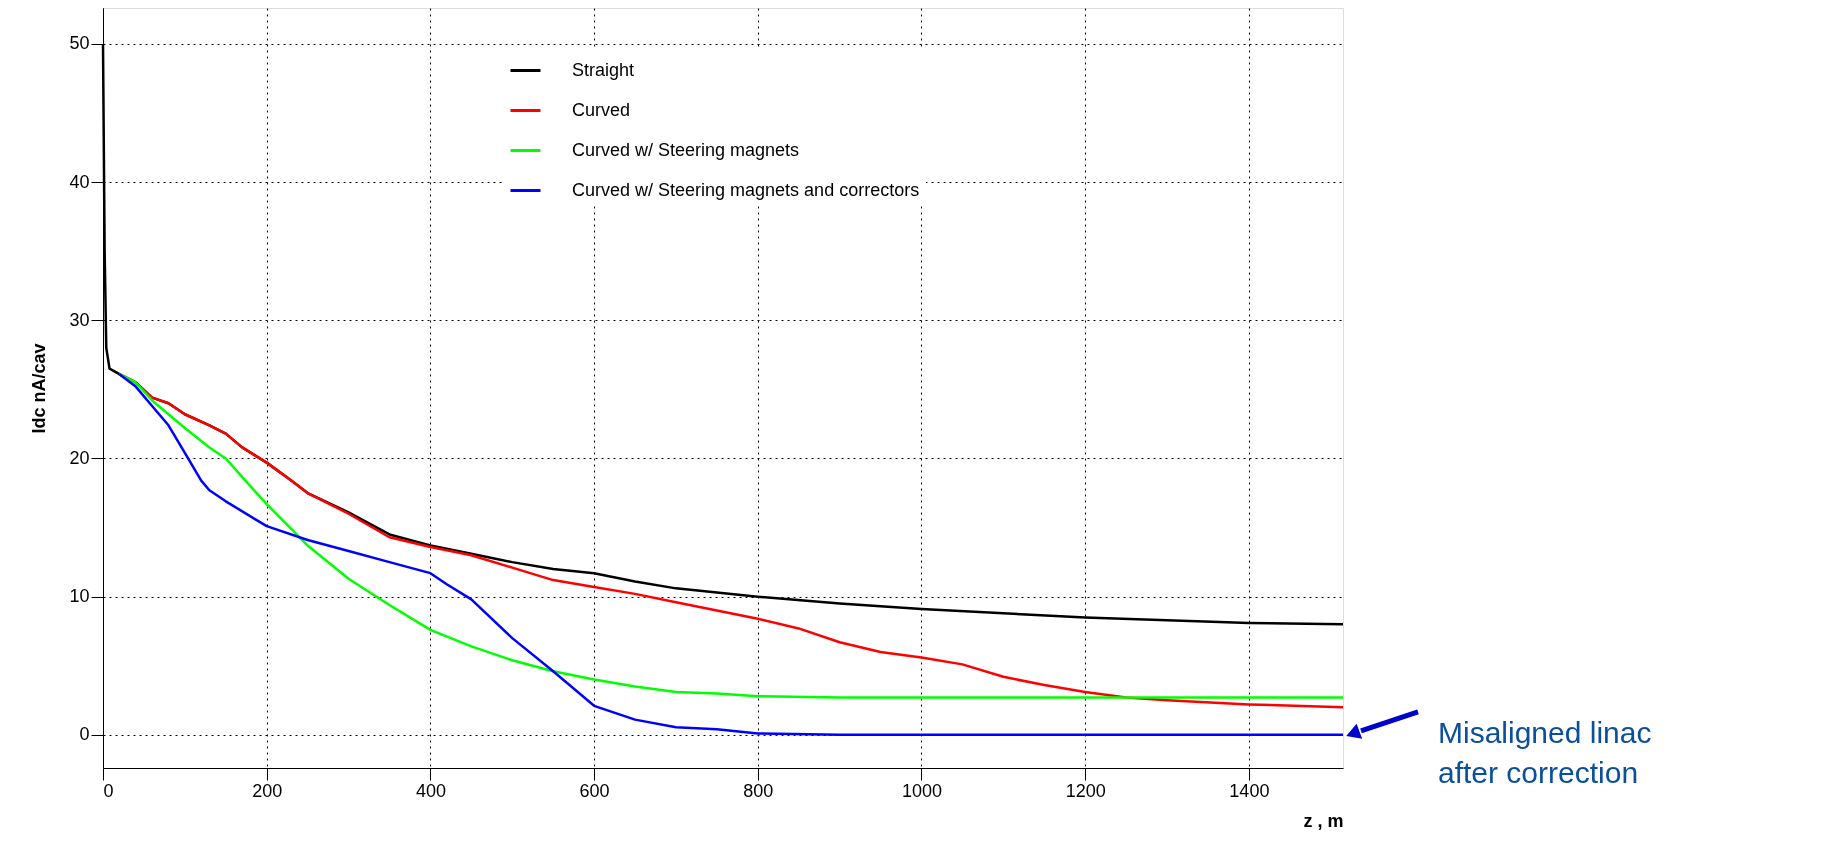 The height and width of the screenshot is (856, 1847). What do you see at coordinates (1545, 752) in the screenshot?
I see `text: Misaligned linac after correction` at bounding box center [1545, 752].